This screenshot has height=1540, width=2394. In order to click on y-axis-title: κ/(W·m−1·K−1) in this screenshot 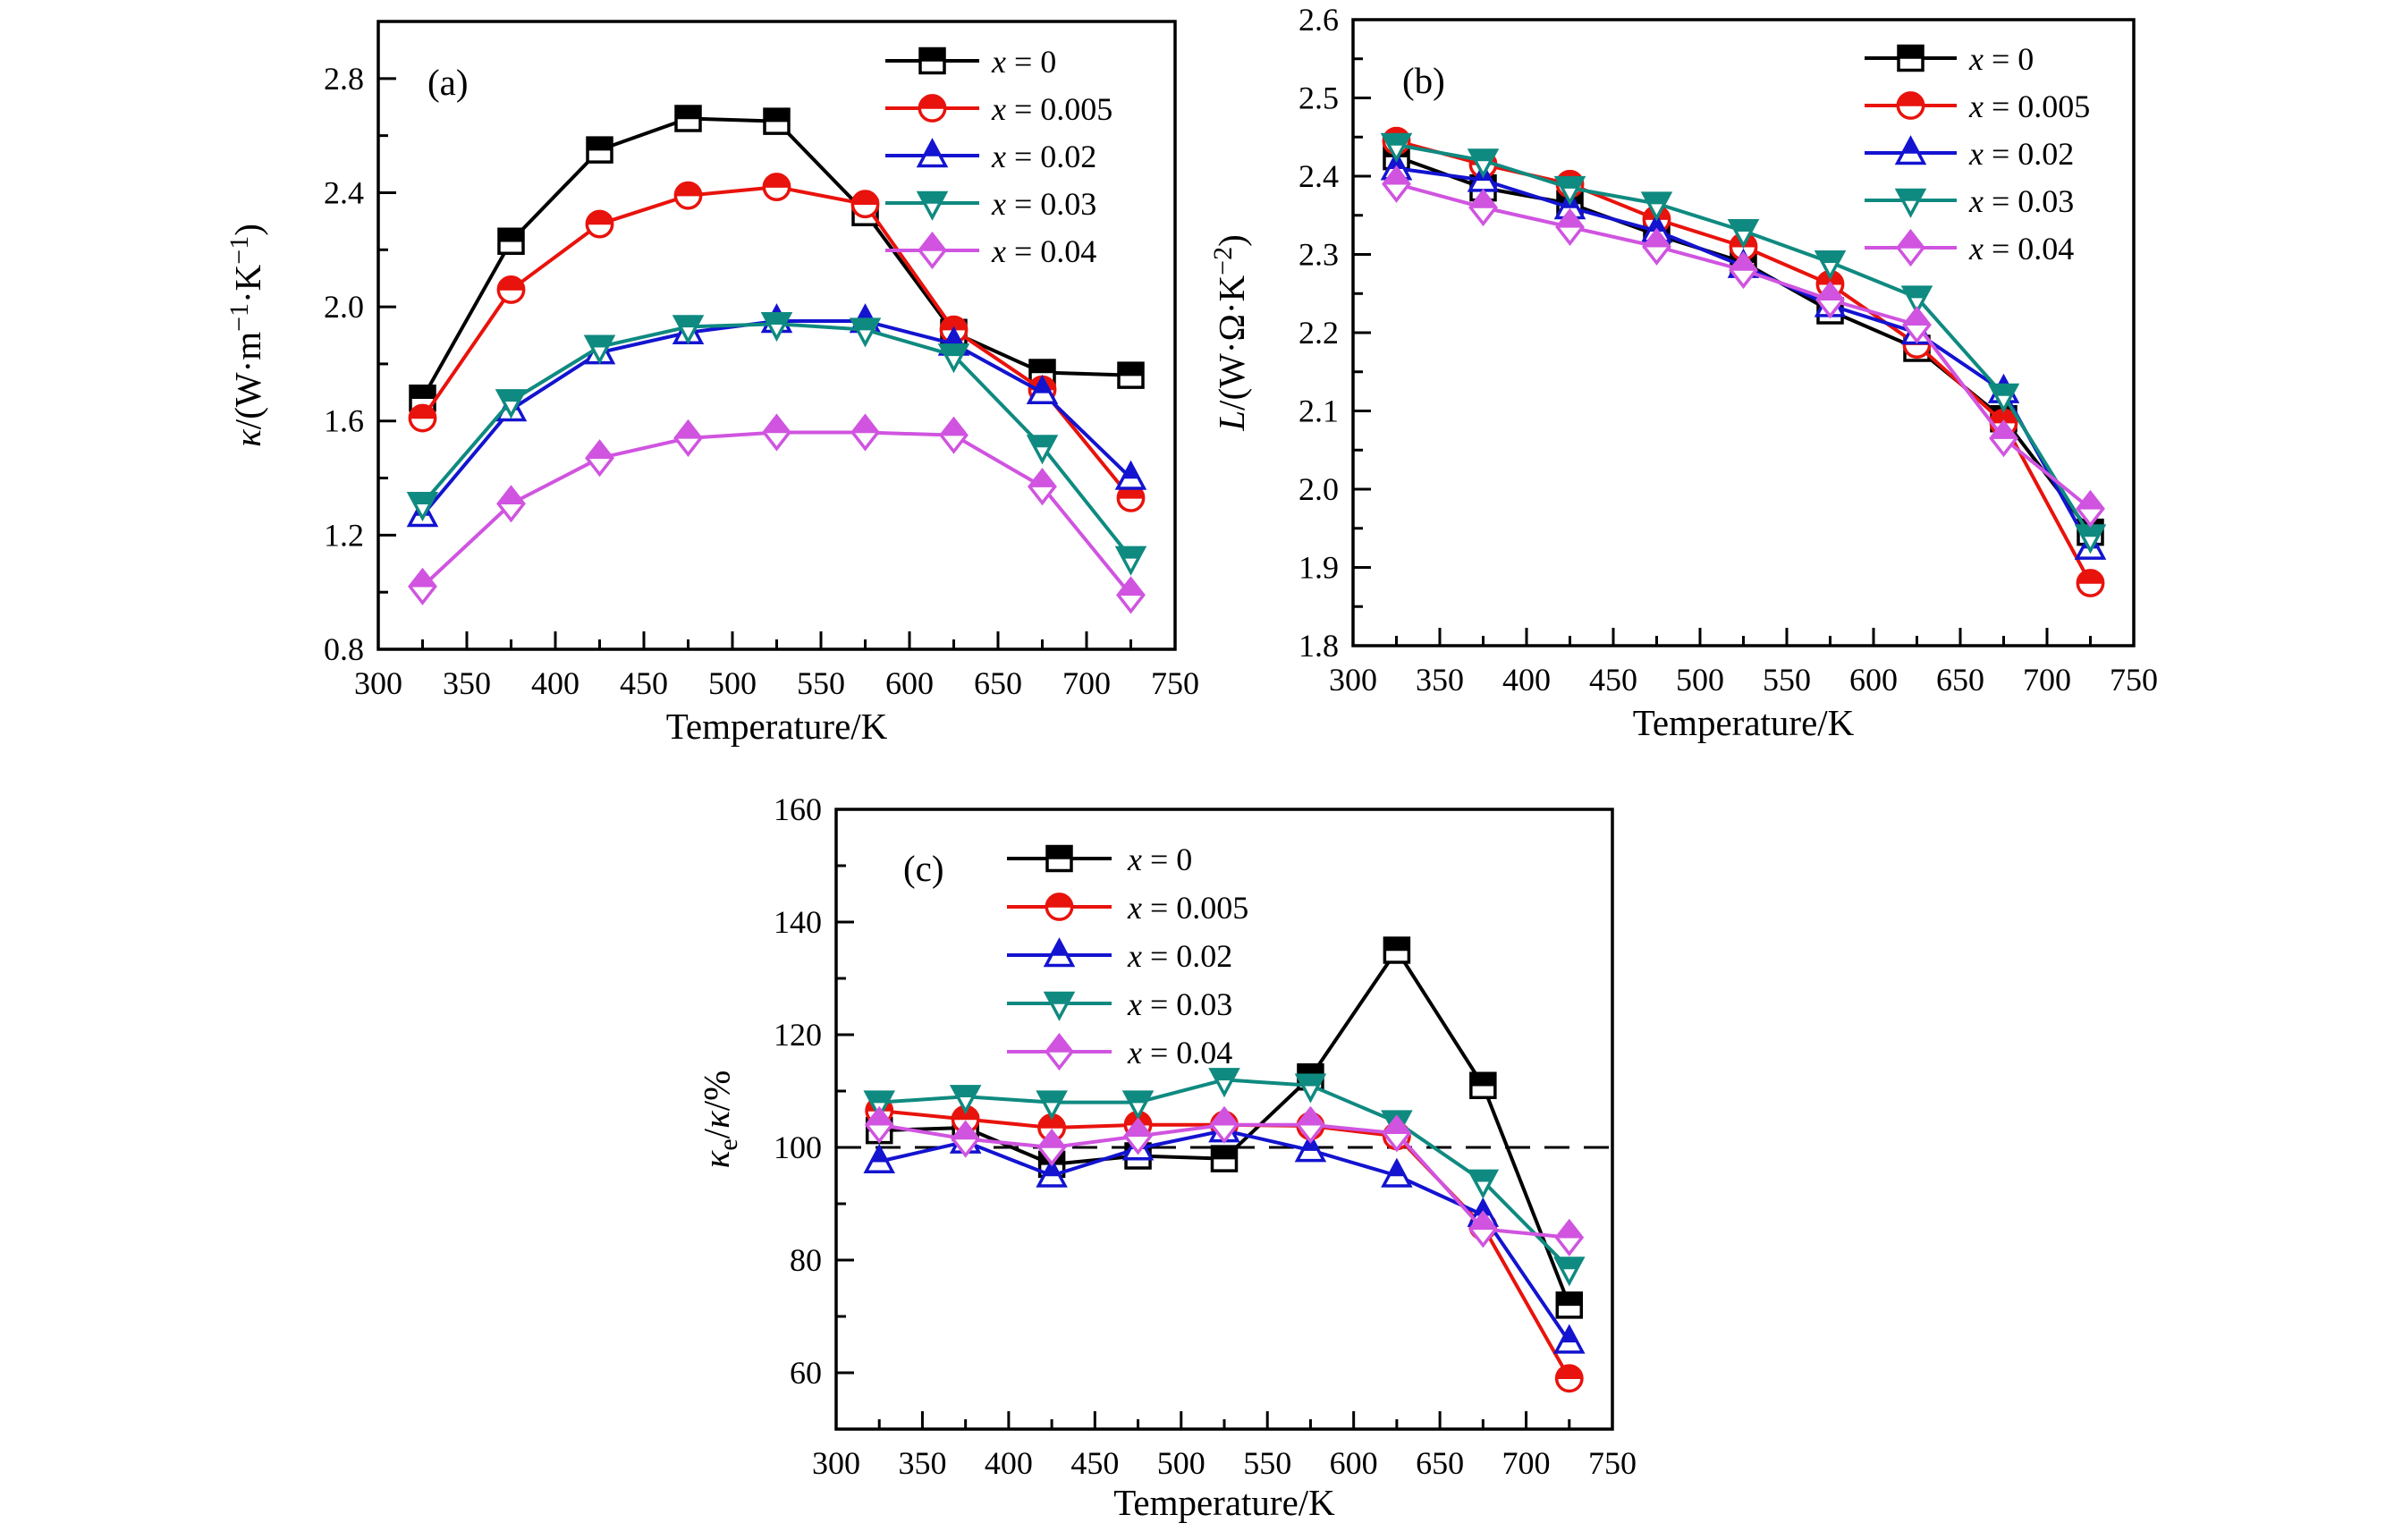, I will do `click(246, 335)`.